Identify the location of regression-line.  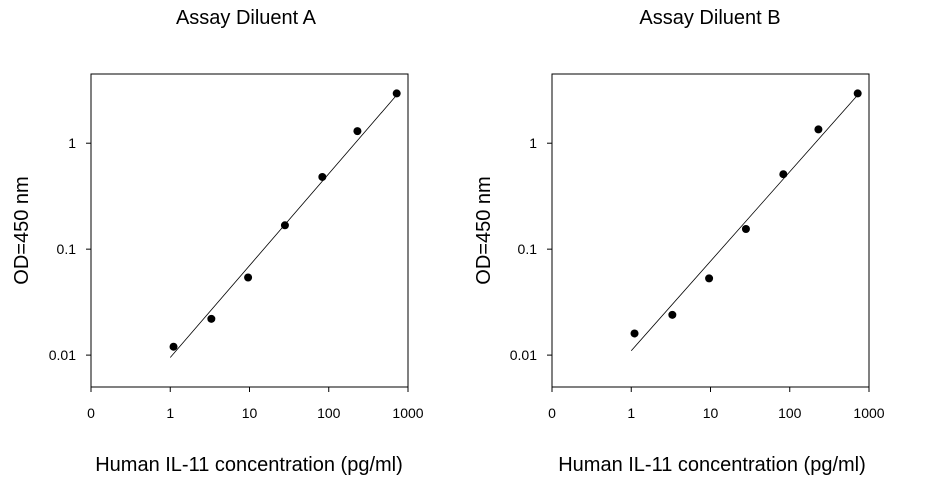
(744, 222).